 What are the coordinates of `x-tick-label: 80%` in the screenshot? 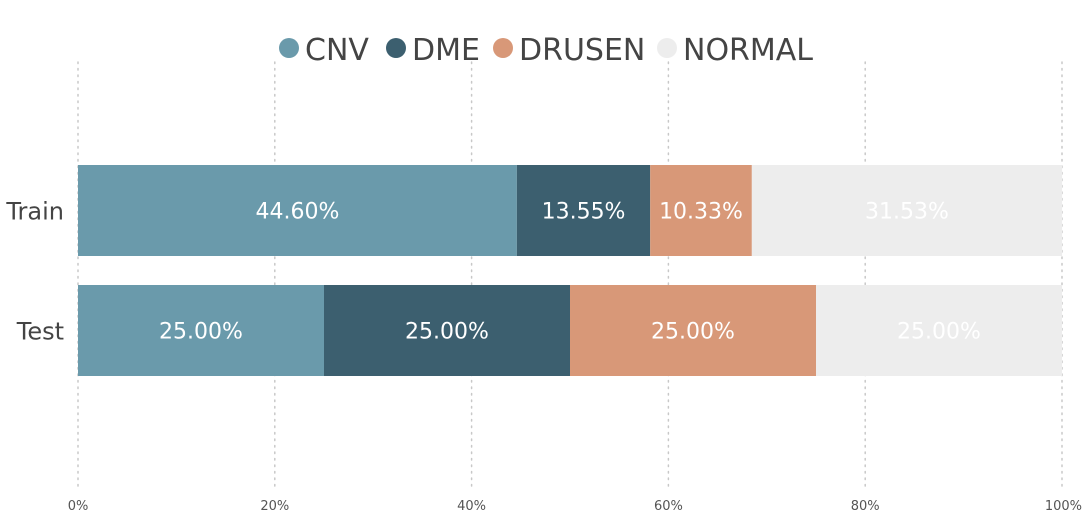 It's located at (865, 506).